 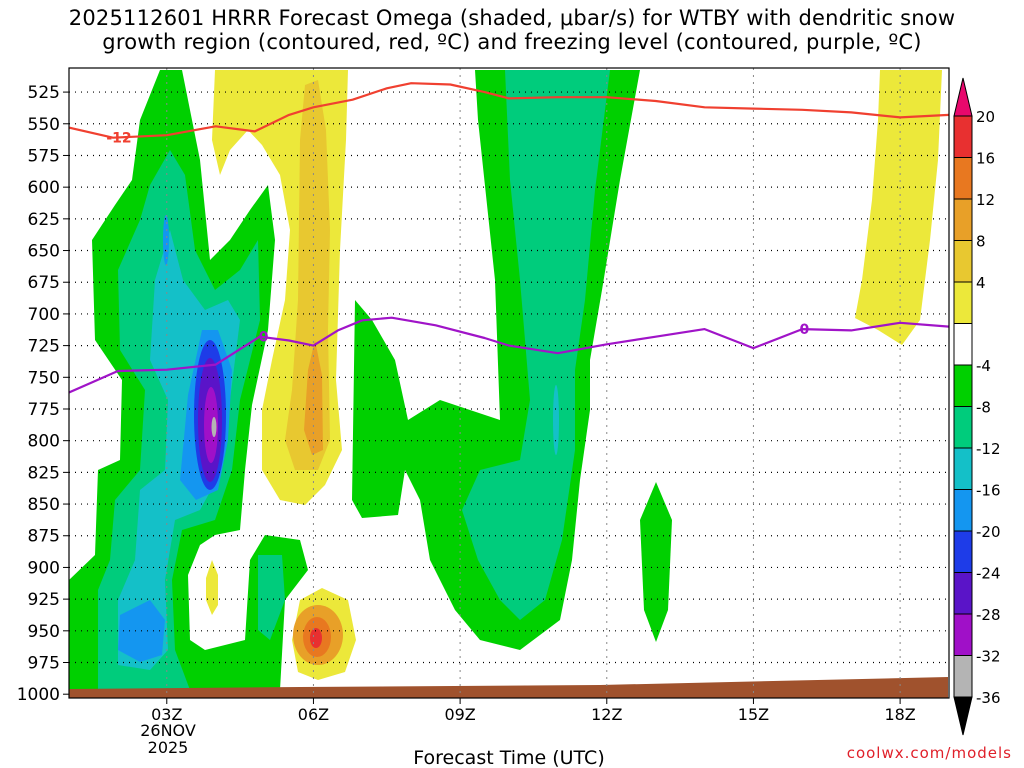 I want to click on x-tick-label: 06Z, so click(x=313, y=714).